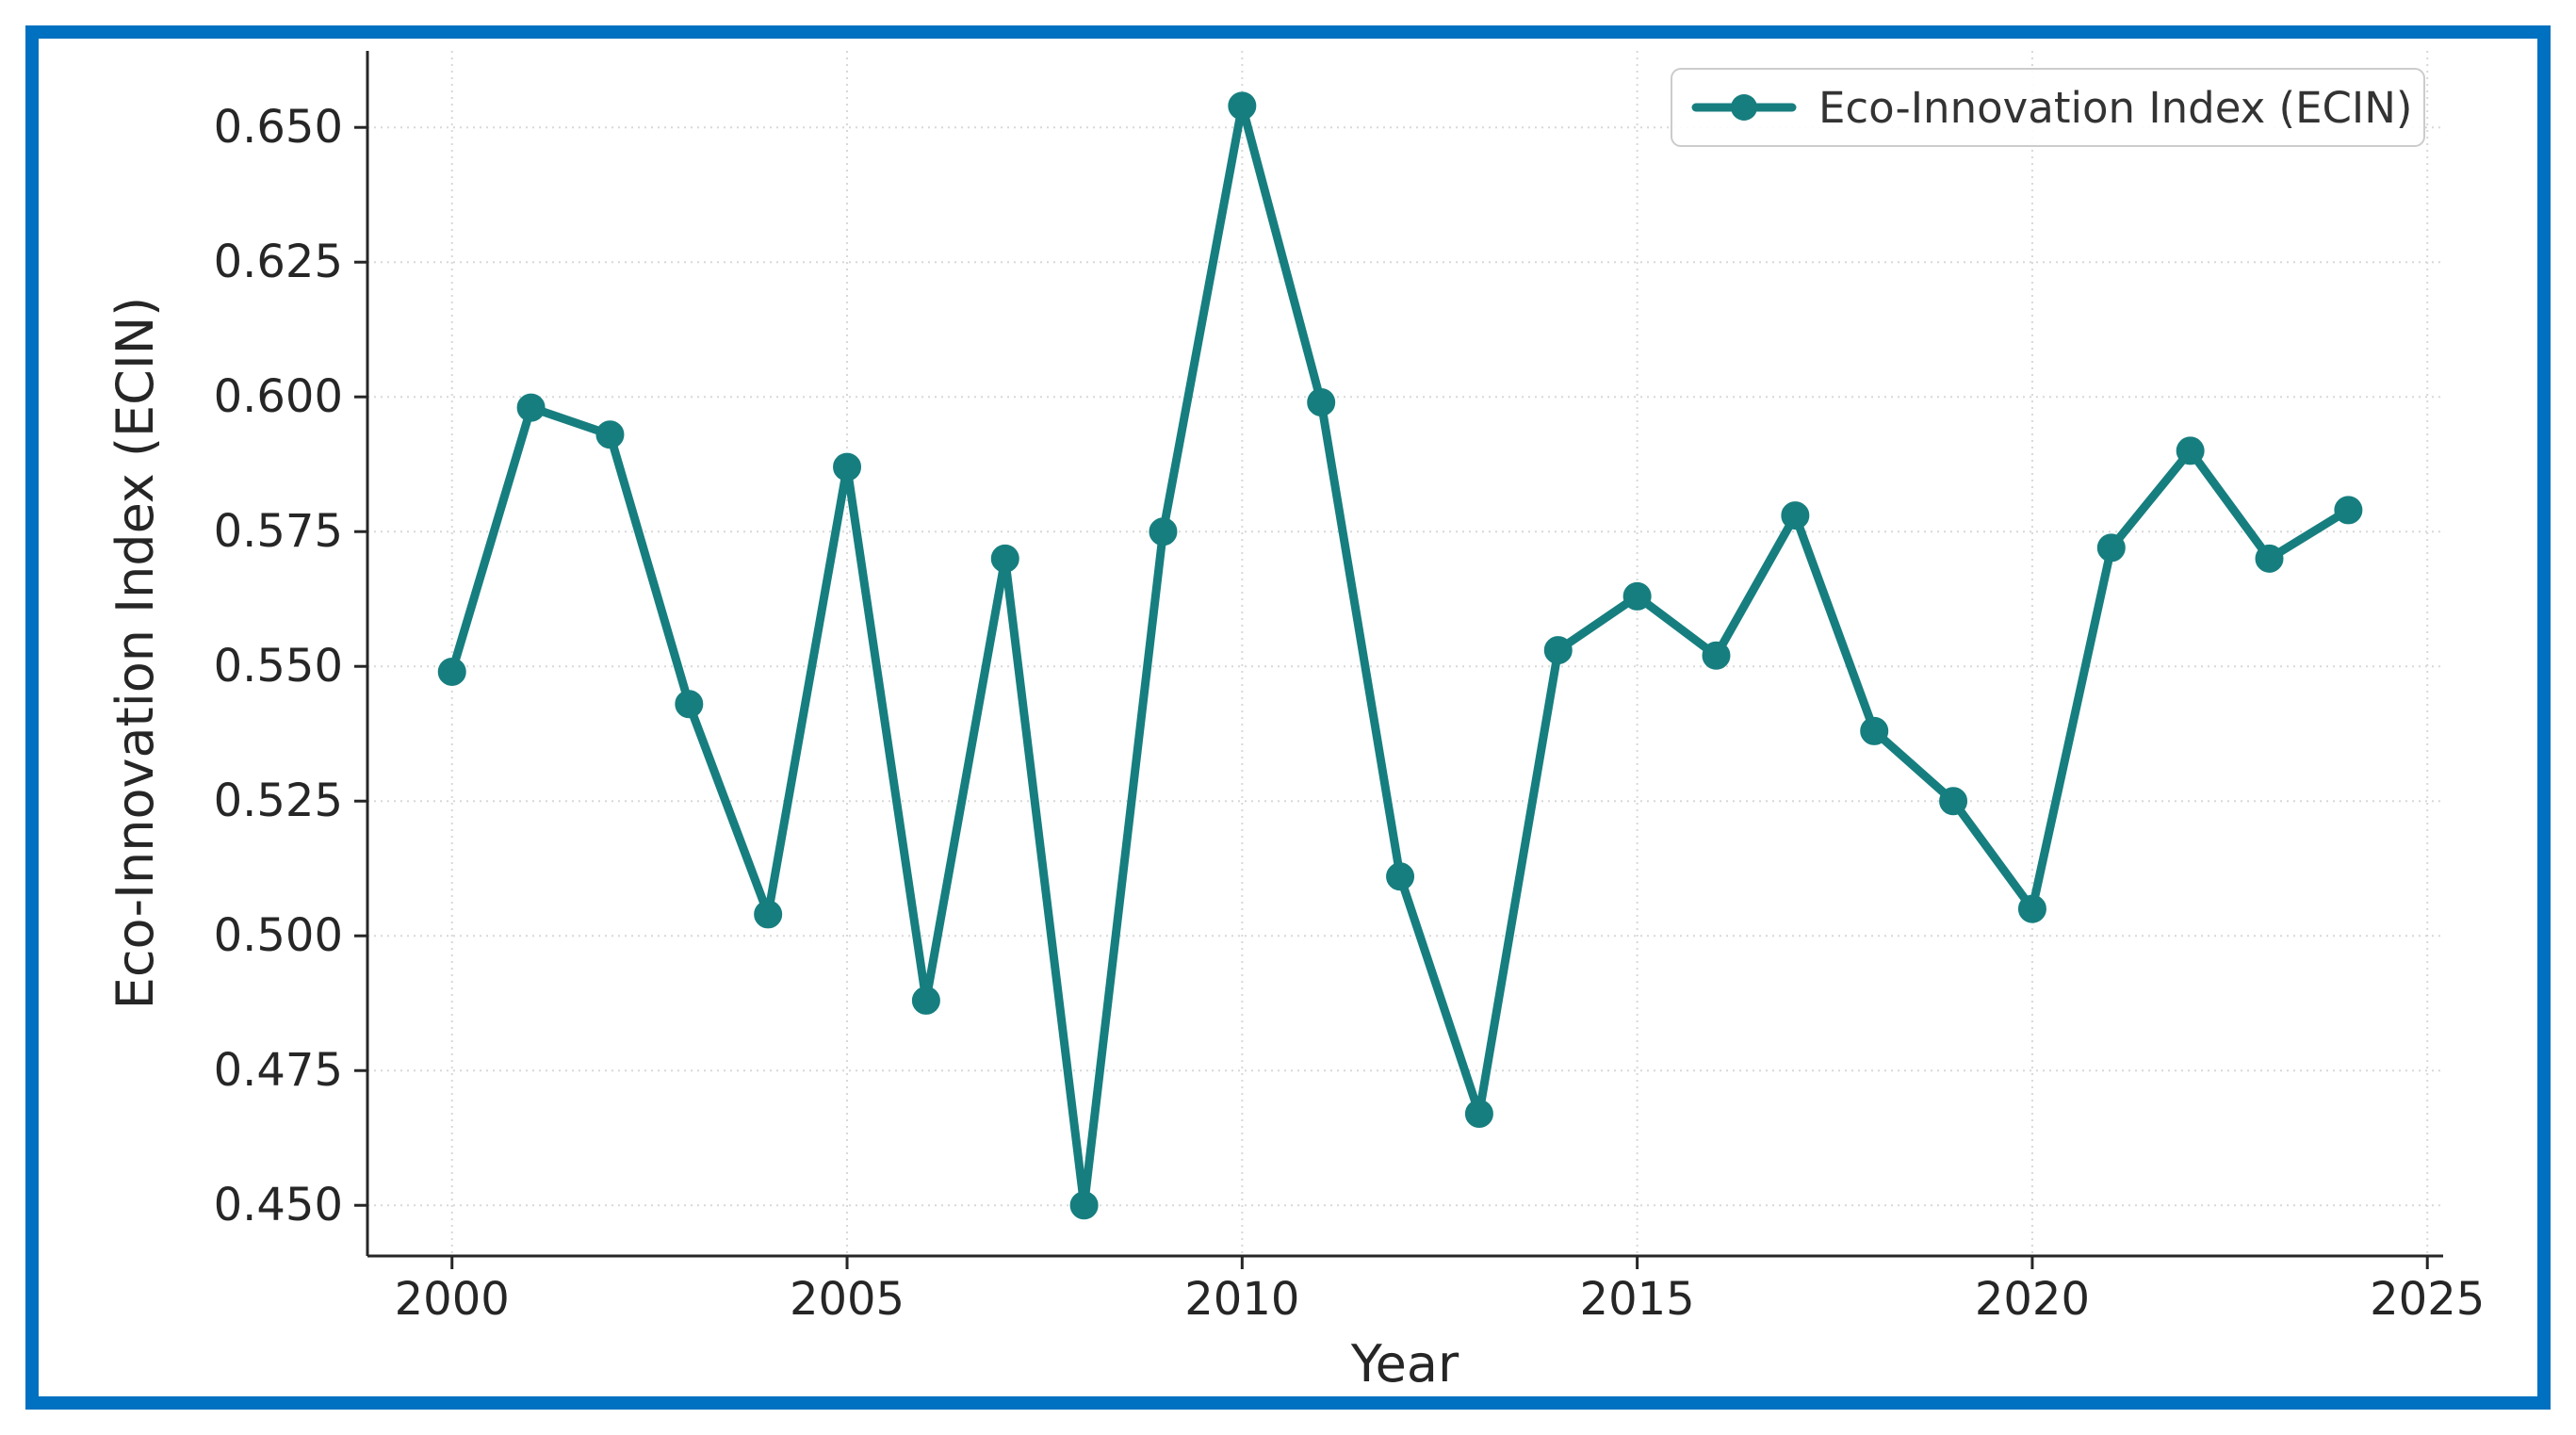 This screenshot has width=2576, height=1435. Describe the element at coordinates (452, 1299) in the screenshot. I see `x-tick-label: 2000` at that location.